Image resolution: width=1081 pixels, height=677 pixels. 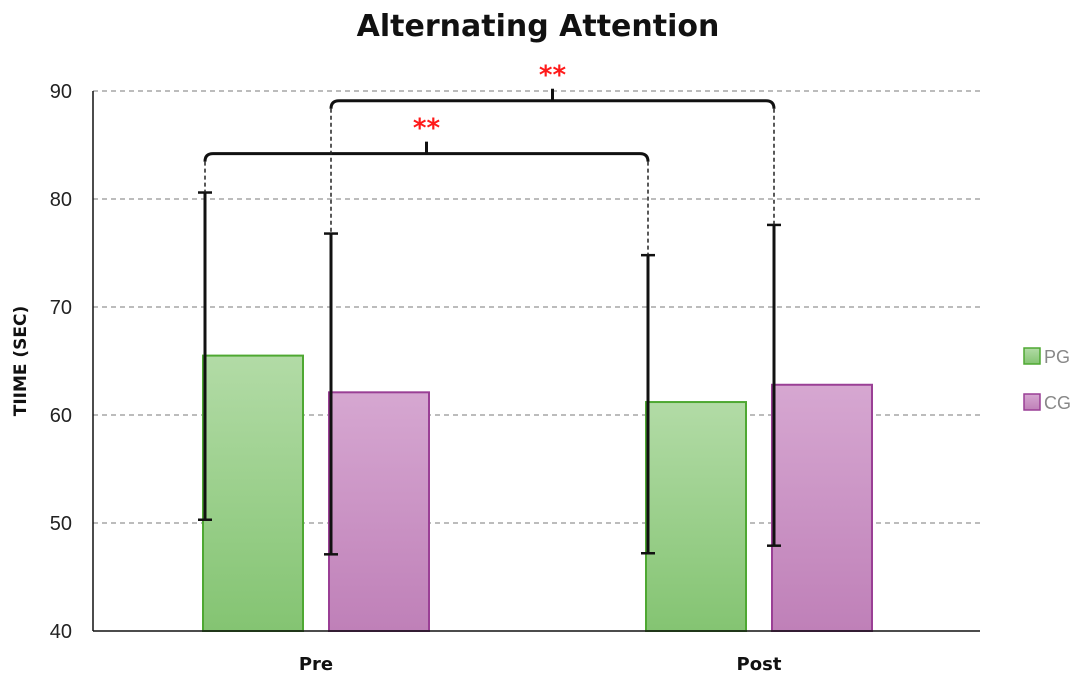 I want to click on y-tick-label: 40, so click(x=61, y=632).